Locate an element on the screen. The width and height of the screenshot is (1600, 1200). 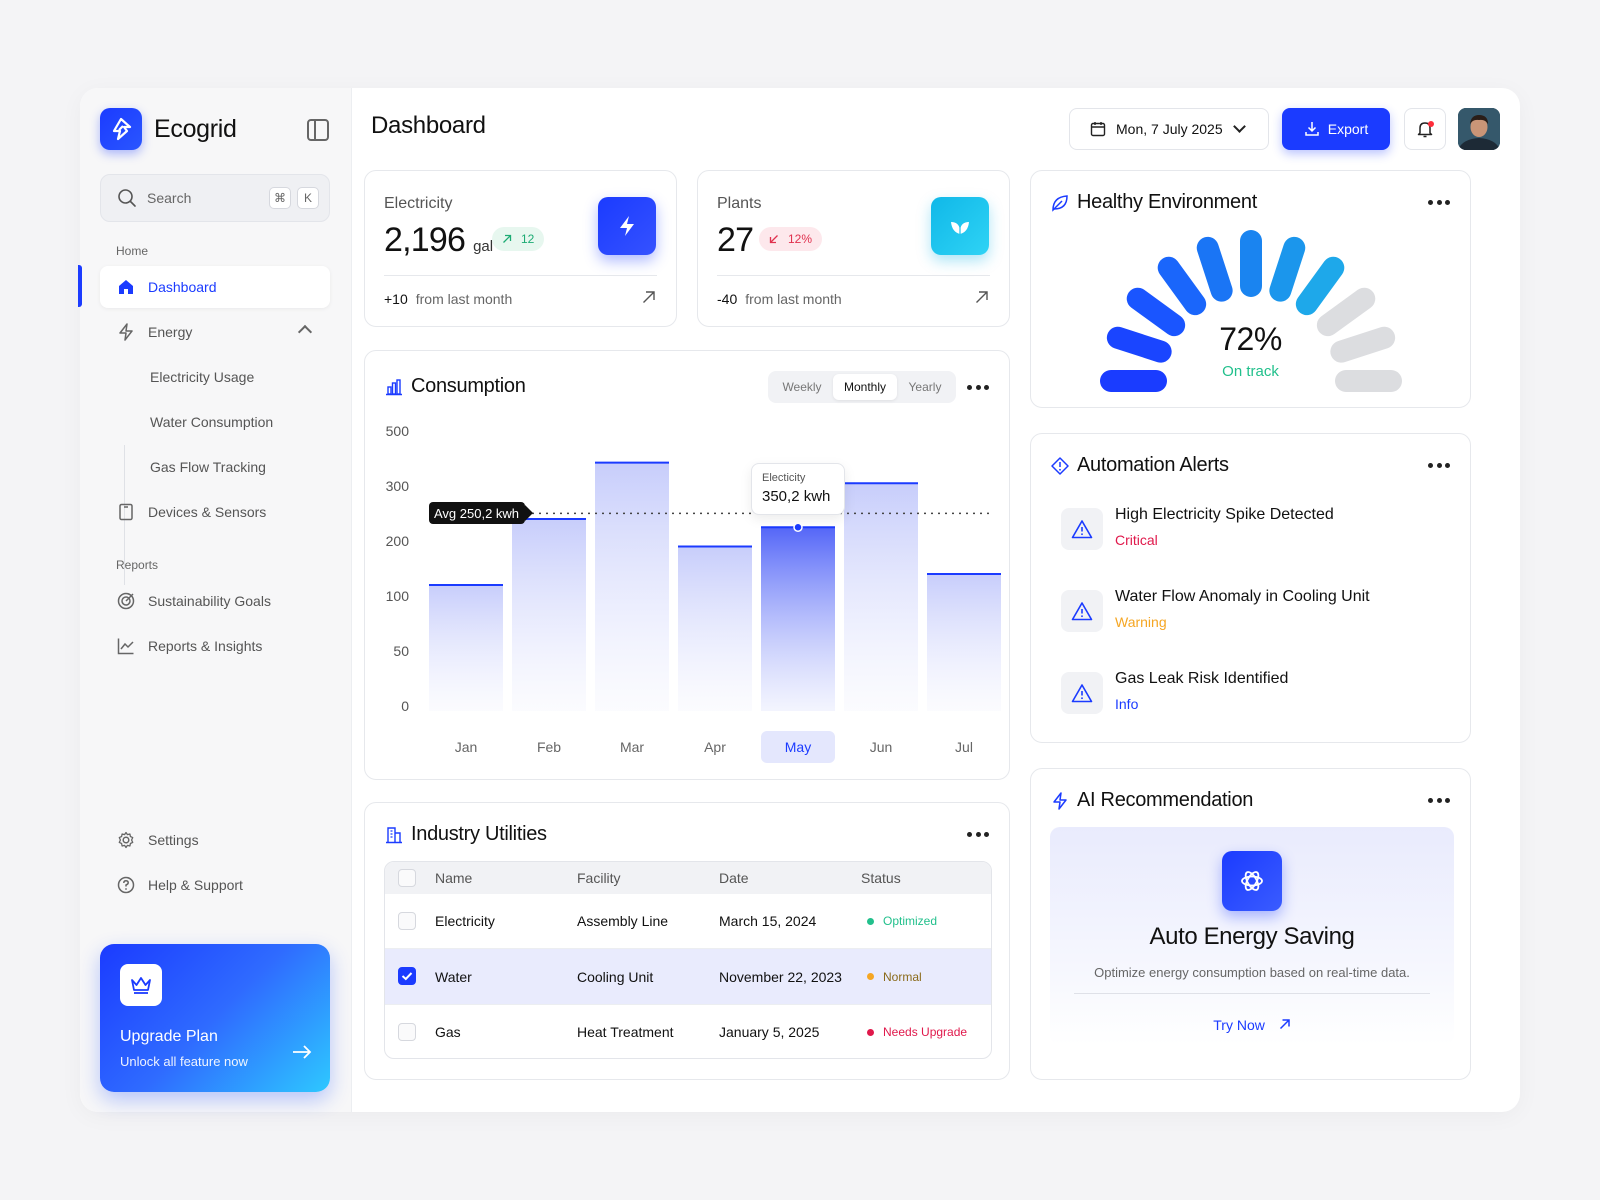
sidebar-item-devices: Devices & Sensors is located at coordinates (215, 512).